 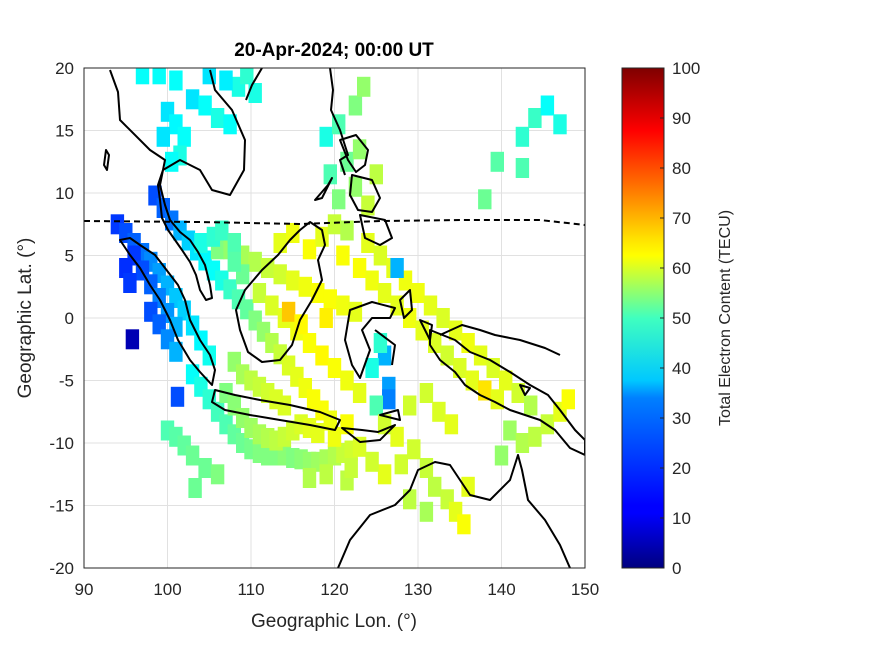 What do you see at coordinates (686, 68) in the screenshot?
I see `colorbar-tick-label: 100` at bounding box center [686, 68].